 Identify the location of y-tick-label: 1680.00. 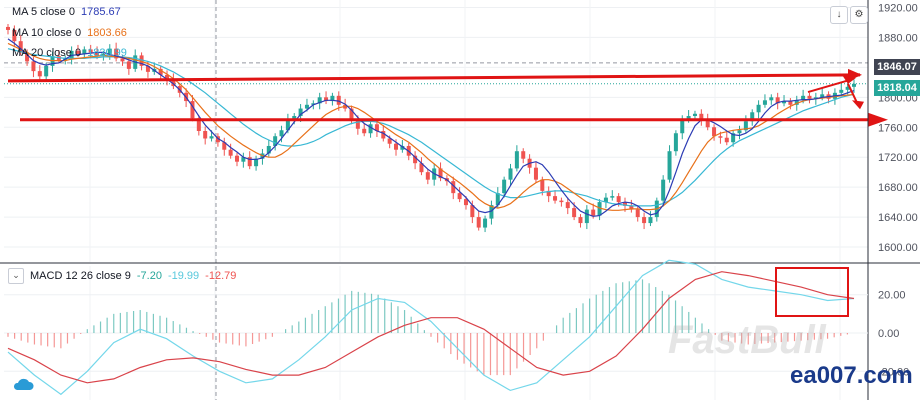
(898, 188).